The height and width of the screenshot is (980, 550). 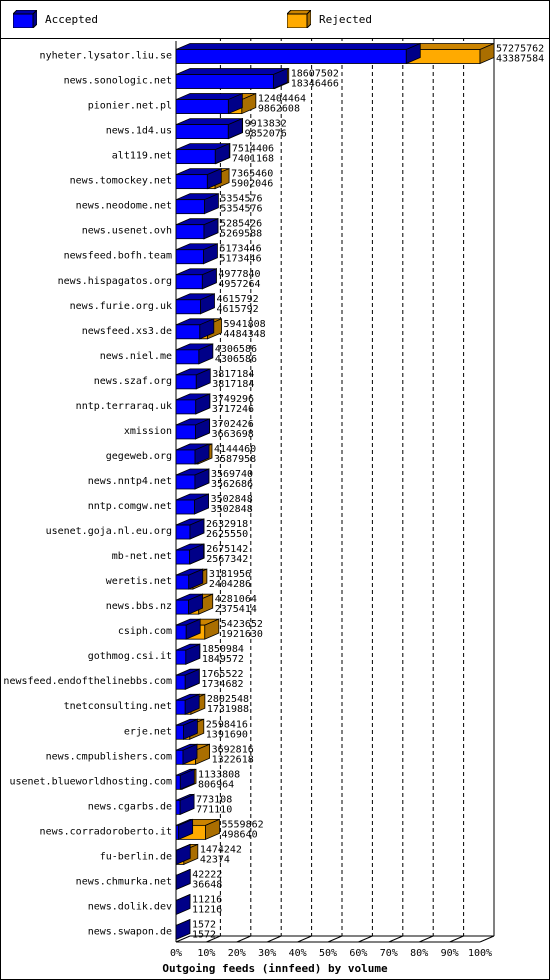 What do you see at coordinates (215, 859) in the screenshot?
I see `value-label-accepted: 42374` at bounding box center [215, 859].